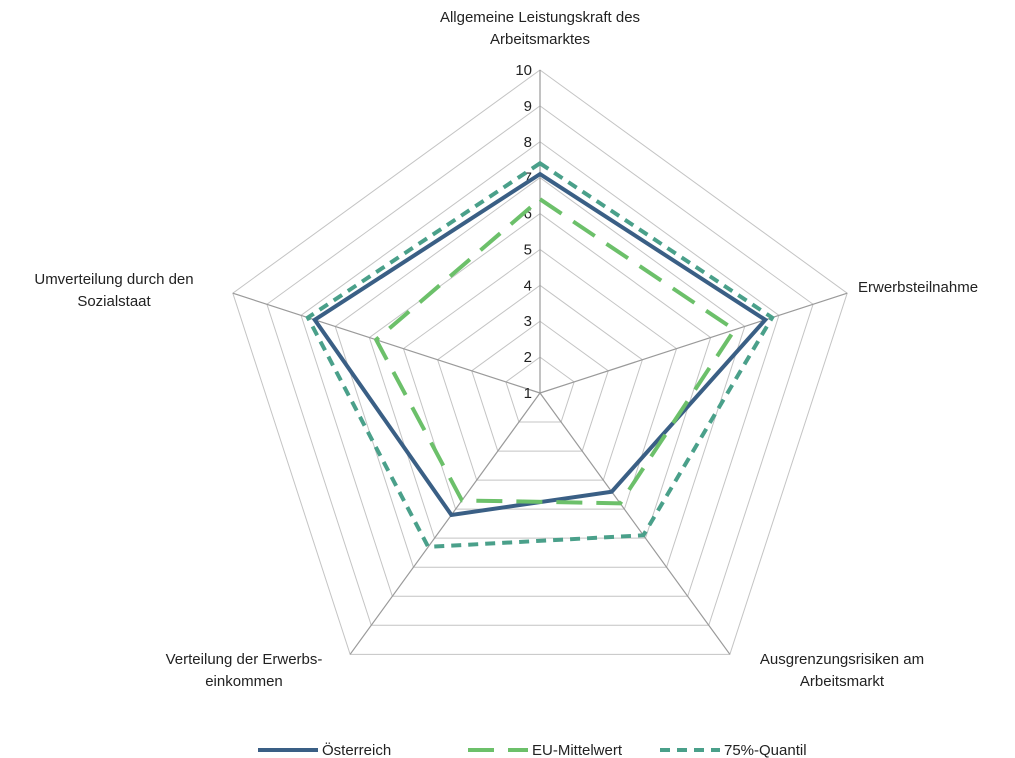 This screenshot has width=1015, height=758. I want to click on legend: Österreich EU-Mittelwert 75%-Quantil, so click(532, 749).